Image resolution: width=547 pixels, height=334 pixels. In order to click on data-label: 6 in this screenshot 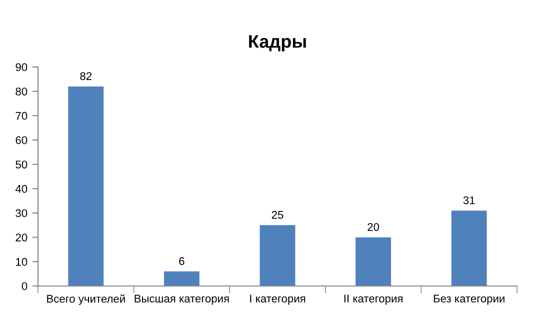, I will do `click(181, 261)`.